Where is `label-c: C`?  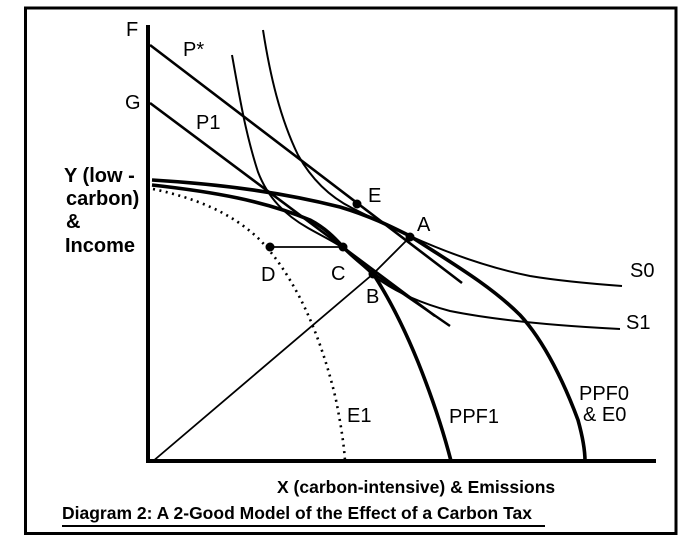 label-c: C is located at coordinates (338, 274).